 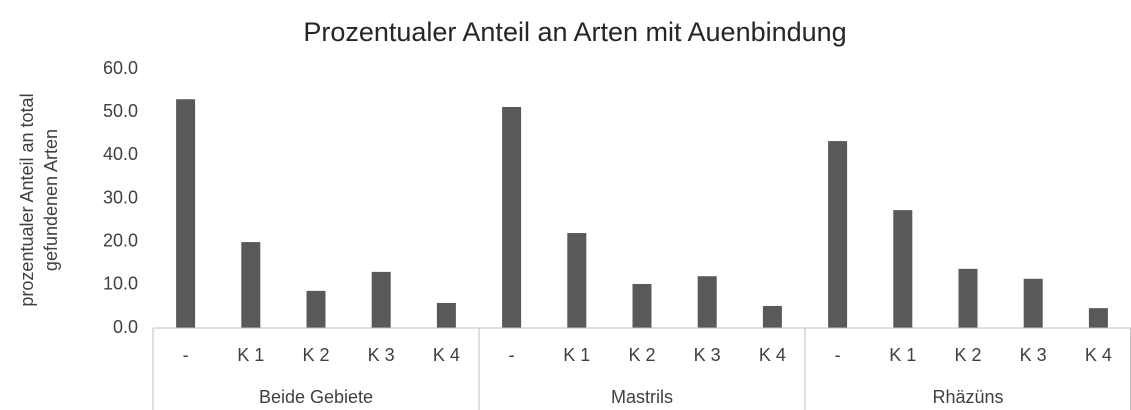 What do you see at coordinates (120, 284) in the screenshot?
I see `y-tick-label: 10.0` at bounding box center [120, 284].